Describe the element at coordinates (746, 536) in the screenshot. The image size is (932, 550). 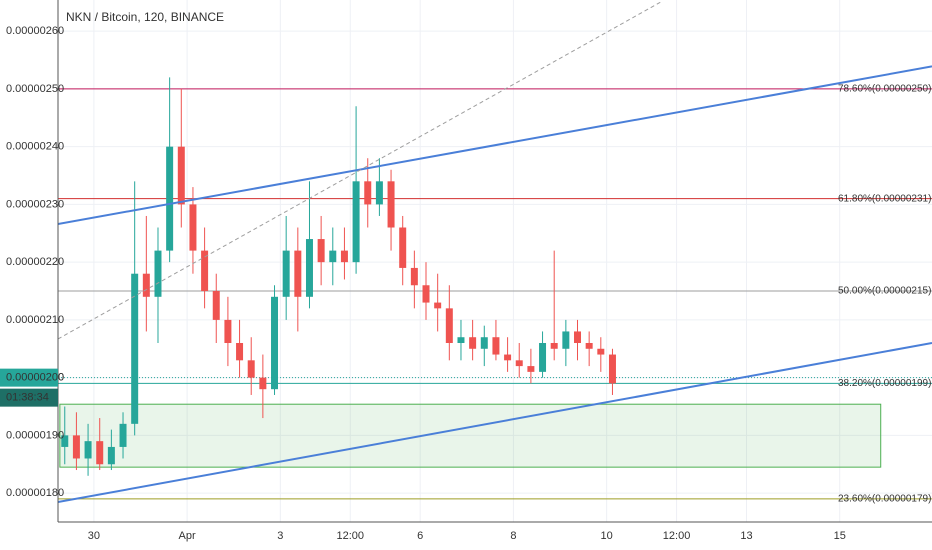
I see `x-tick-label: 13` at that location.